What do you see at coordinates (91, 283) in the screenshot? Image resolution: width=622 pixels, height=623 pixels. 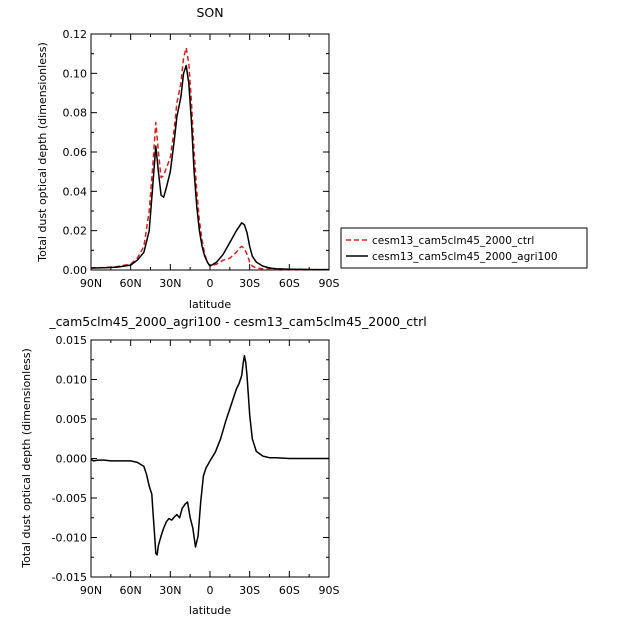 I see `top-x-tick-label: 90N` at bounding box center [91, 283].